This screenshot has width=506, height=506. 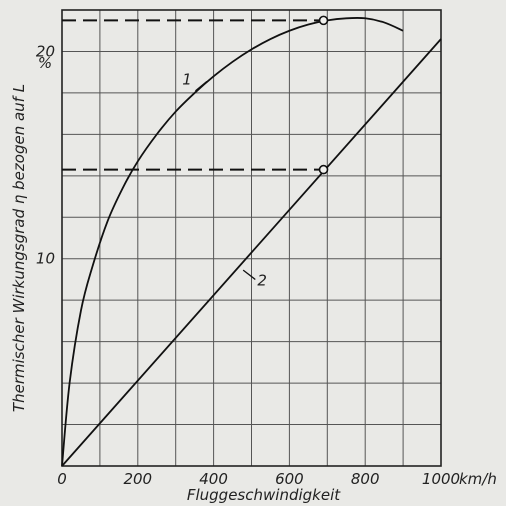 What do you see at coordinates (289, 479) in the screenshot?
I see `x-tick-label: 600` at bounding box center [289, 479].